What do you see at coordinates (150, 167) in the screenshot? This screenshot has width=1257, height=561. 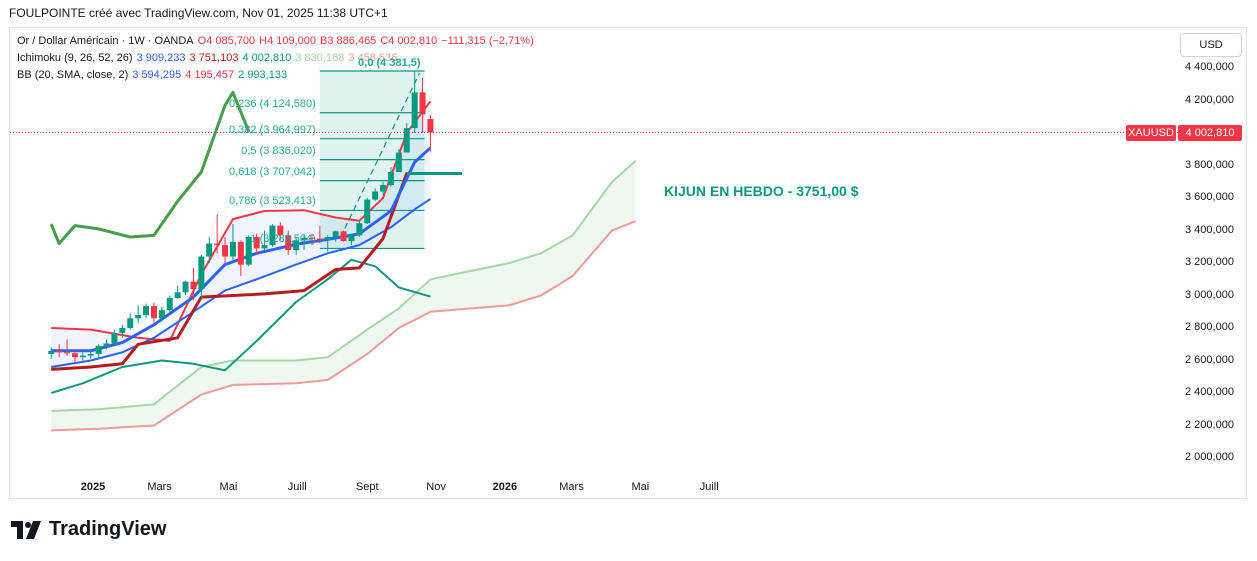 I see `chikou-line` at bounding box center [150, 167].